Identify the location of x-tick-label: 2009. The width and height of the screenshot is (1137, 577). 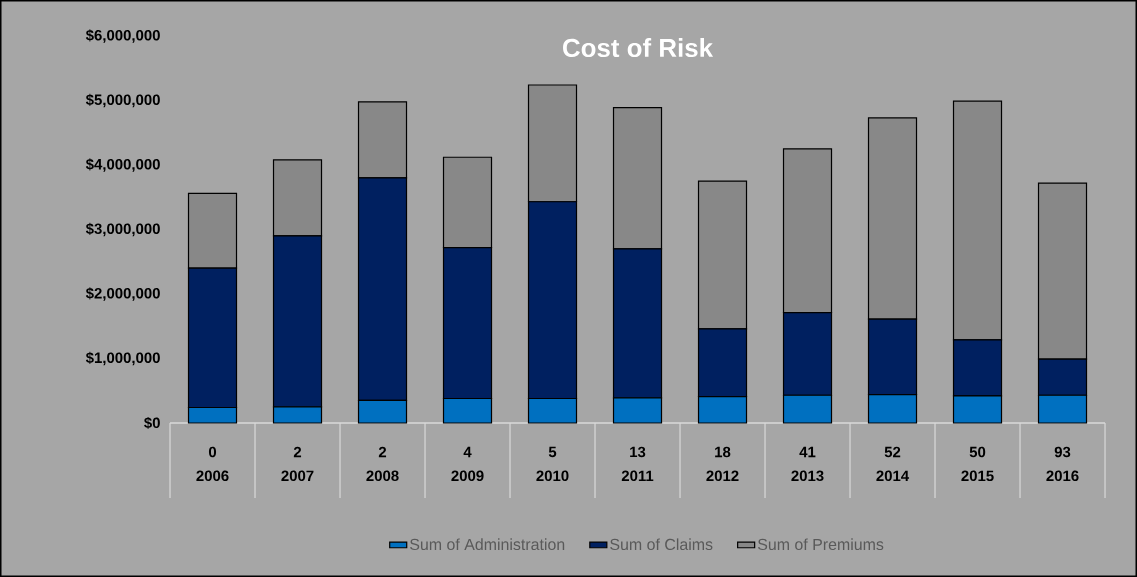
(467, 476).